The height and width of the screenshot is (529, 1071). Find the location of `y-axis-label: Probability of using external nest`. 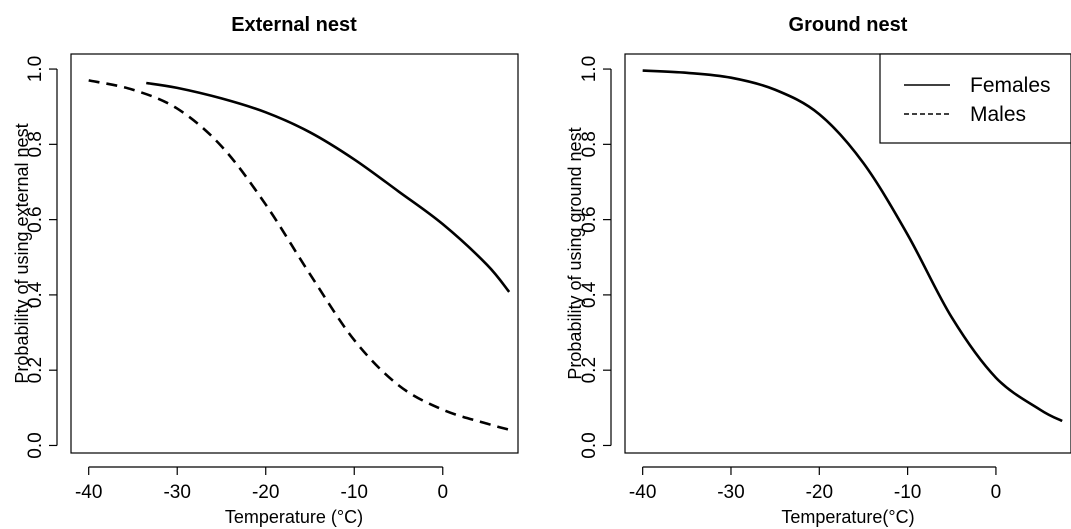

y-axis-label: Probability of using external nest is located at coordinates (22, 253).